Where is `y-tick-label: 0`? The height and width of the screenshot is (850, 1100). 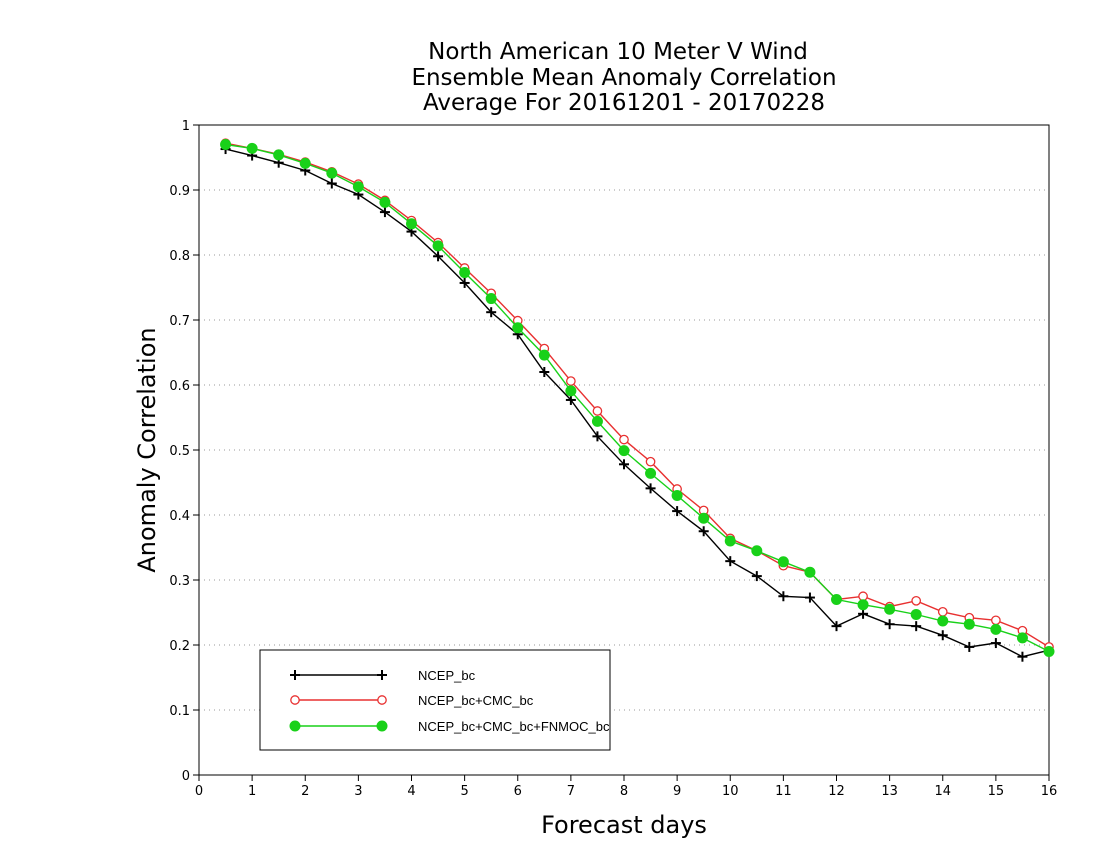
y-tick-label: 0 is located at coordinates (186, 776).